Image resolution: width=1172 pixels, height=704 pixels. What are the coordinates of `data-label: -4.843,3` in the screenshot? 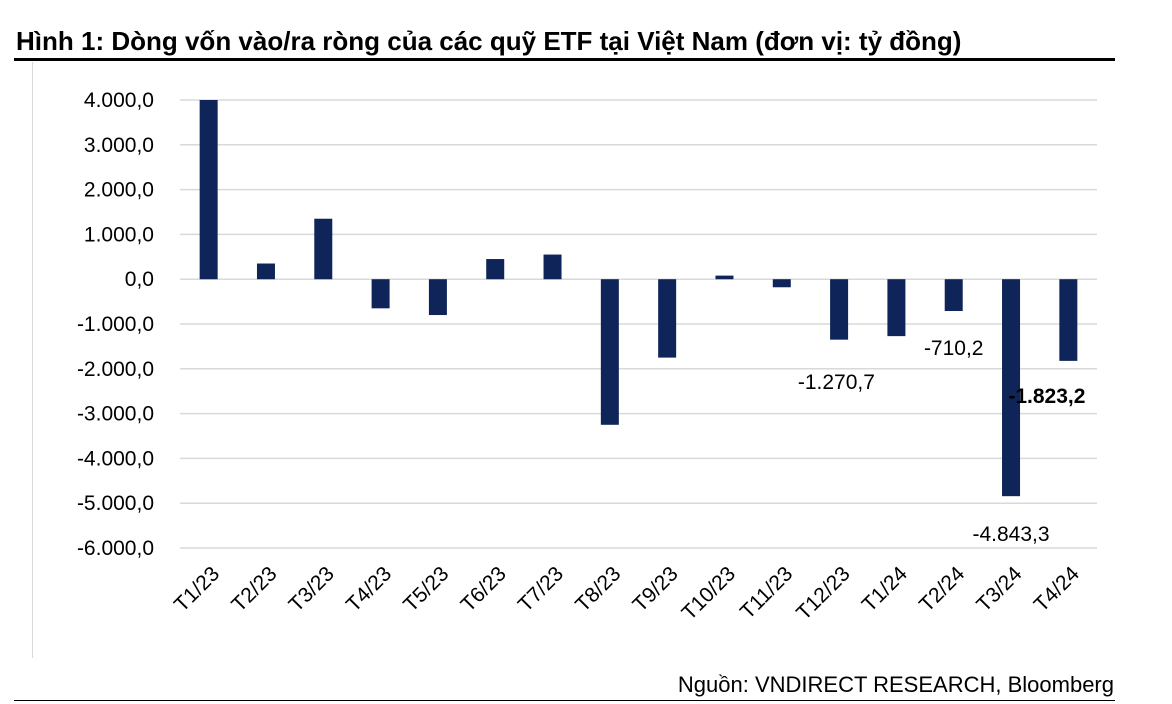 It's located at (1011, 534).